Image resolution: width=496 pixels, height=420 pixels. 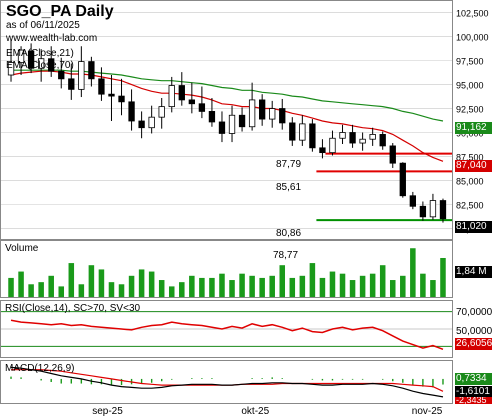 What do you see at coordinates (474, 344) in the screenshot?
I see `rsi-value-badge: 26,6056` at bounding box center [474, 344].